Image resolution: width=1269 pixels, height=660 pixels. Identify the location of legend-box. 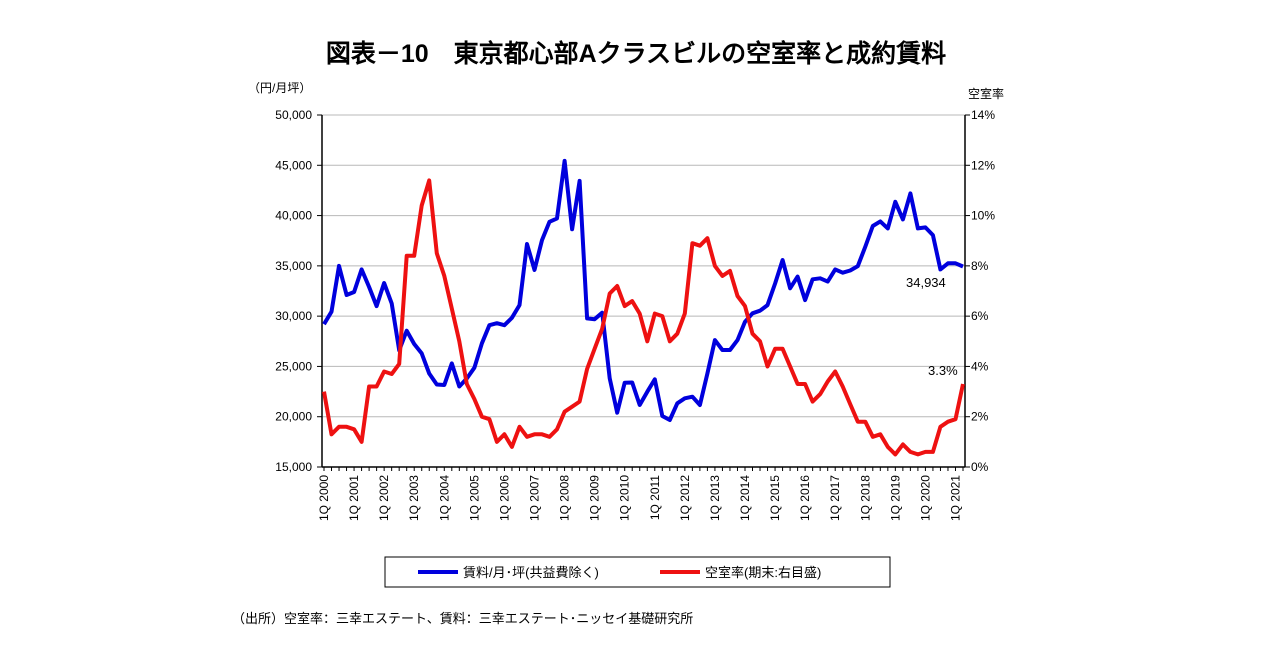
(637, 572).